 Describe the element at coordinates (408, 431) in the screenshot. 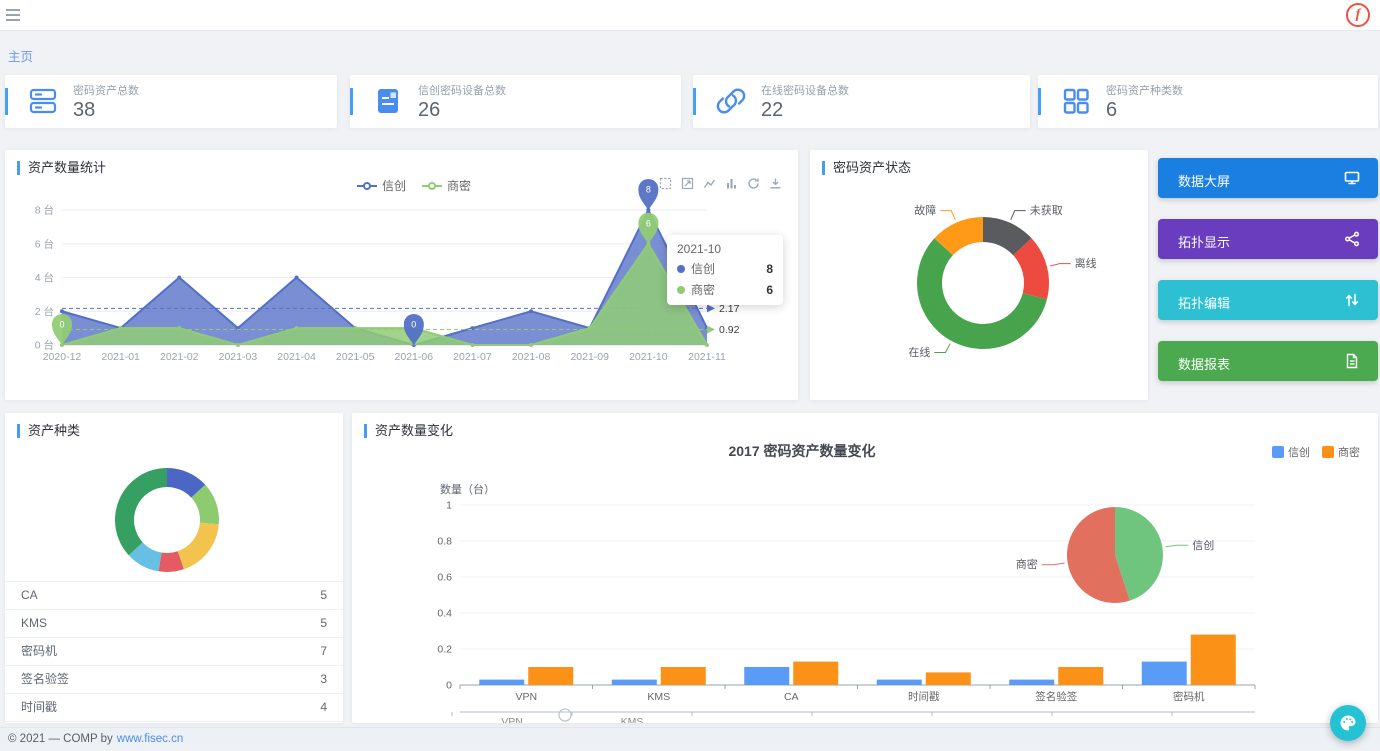

I see `panel-title: 资产数量变化` at that location.